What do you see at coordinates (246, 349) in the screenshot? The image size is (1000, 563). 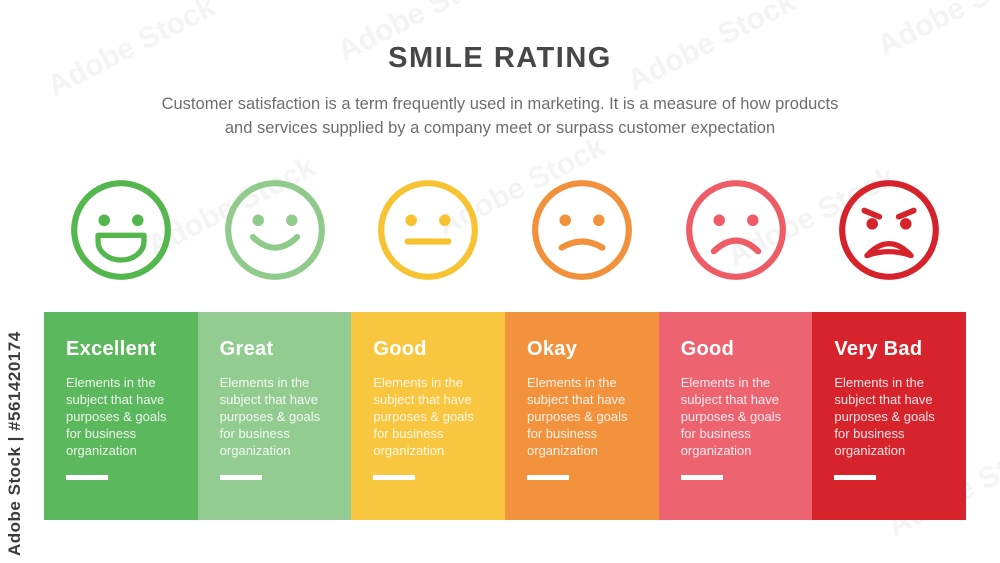 I see `rating-box-title: Great` at bounding box center [246, 349].